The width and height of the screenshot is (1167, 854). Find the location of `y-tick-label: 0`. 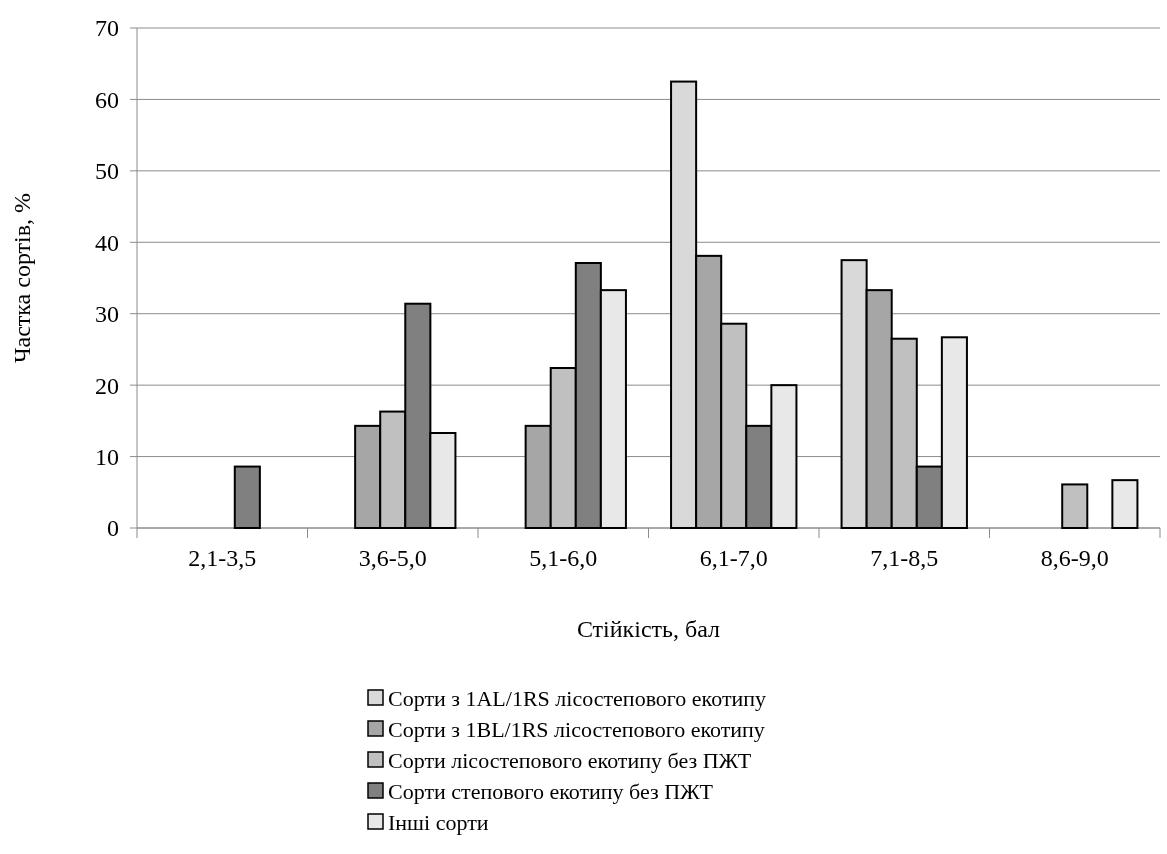

y-tick-label: 0 is located at coordinates (113, 528).